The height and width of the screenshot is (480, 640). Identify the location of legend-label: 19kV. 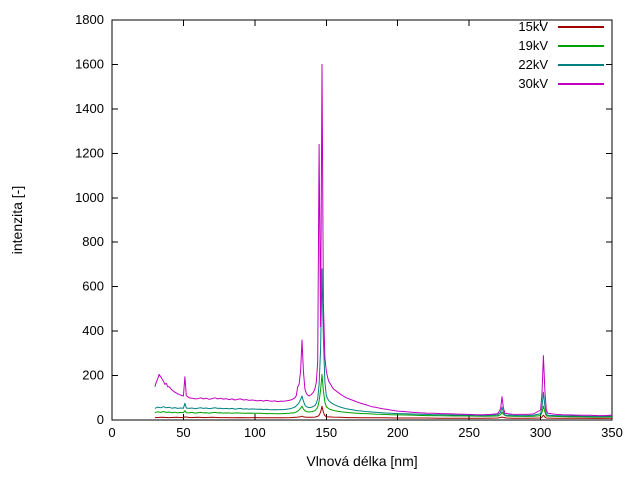
(533, 45).